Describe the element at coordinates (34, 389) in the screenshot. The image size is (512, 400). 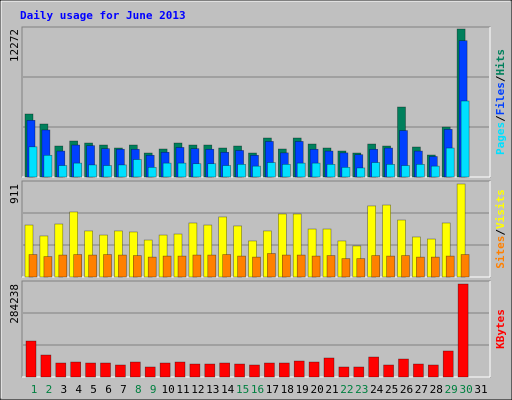
I see `x-tick-label: 1` at that location.